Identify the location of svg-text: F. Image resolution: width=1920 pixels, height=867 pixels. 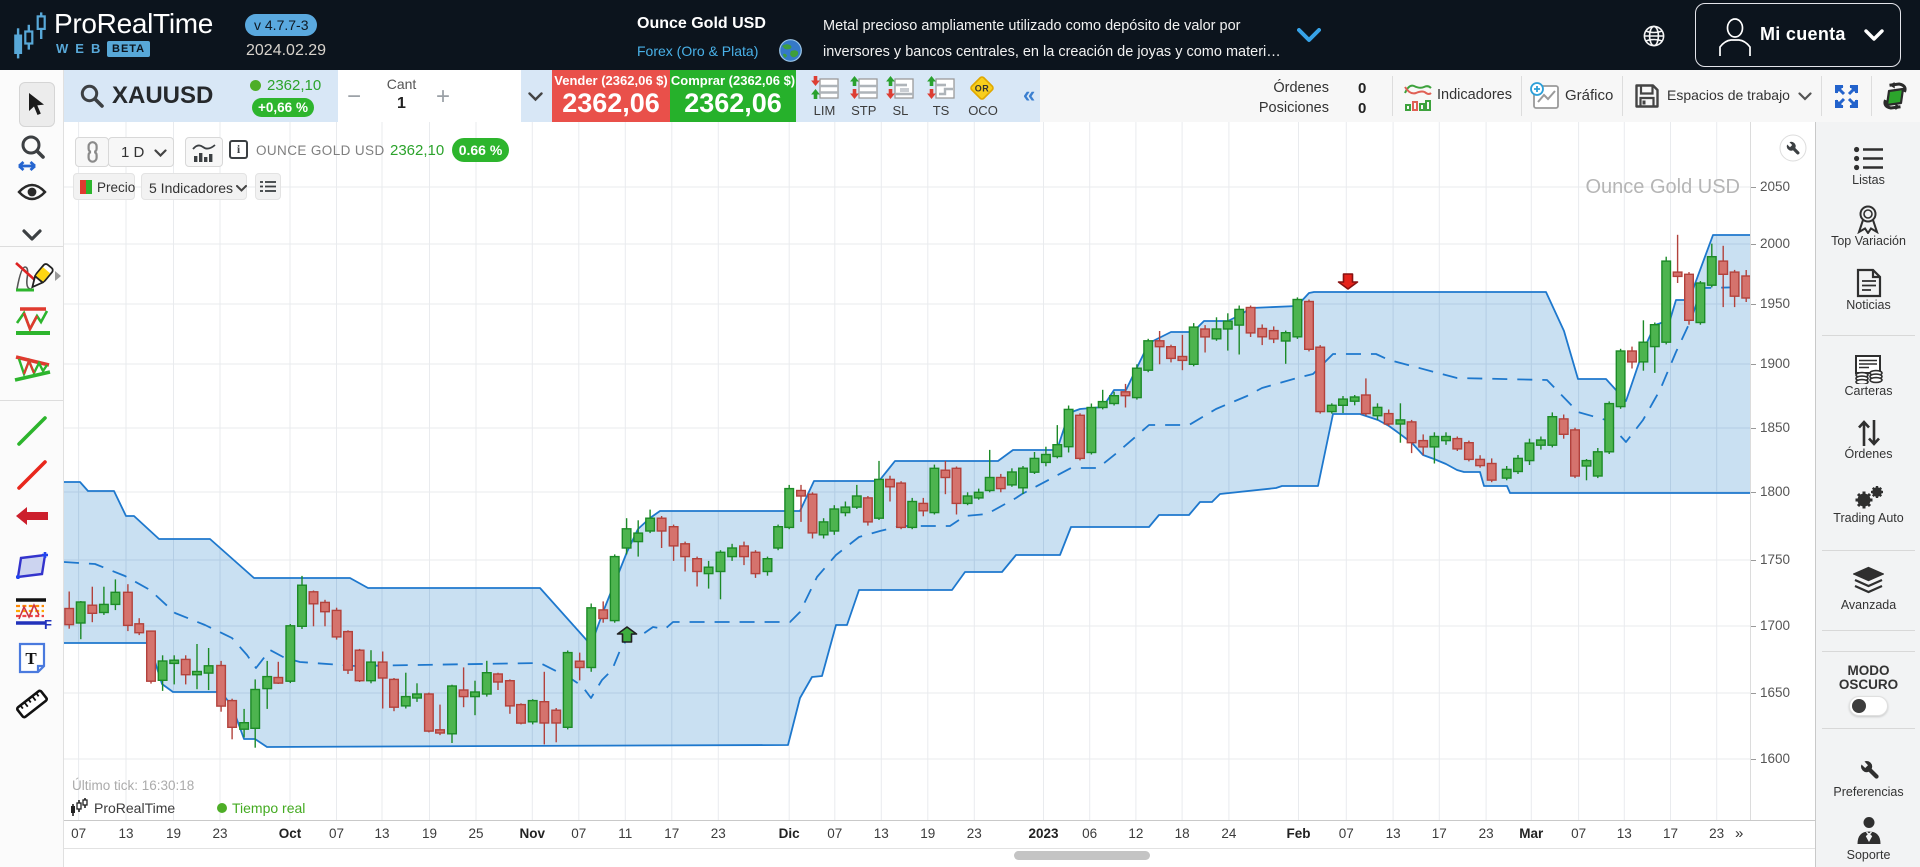
(48, 623).